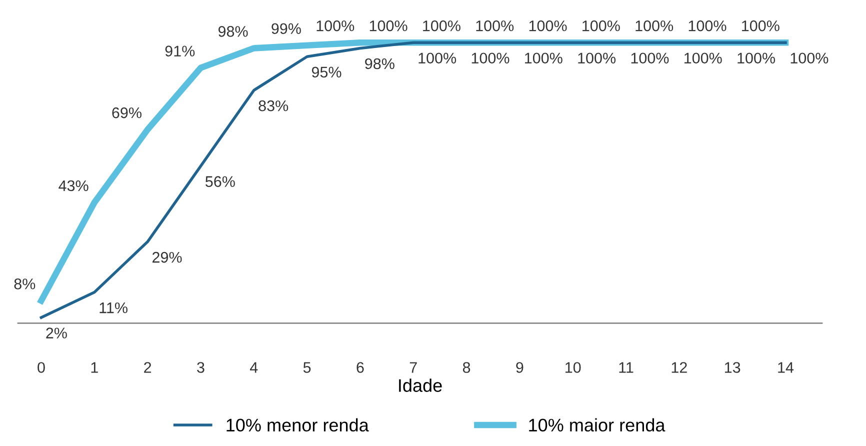 This screenshot has width=866, height=446. Describe the element at coordinates (25, 284) in the screenshot. I see `data-label: 8%` at that location.